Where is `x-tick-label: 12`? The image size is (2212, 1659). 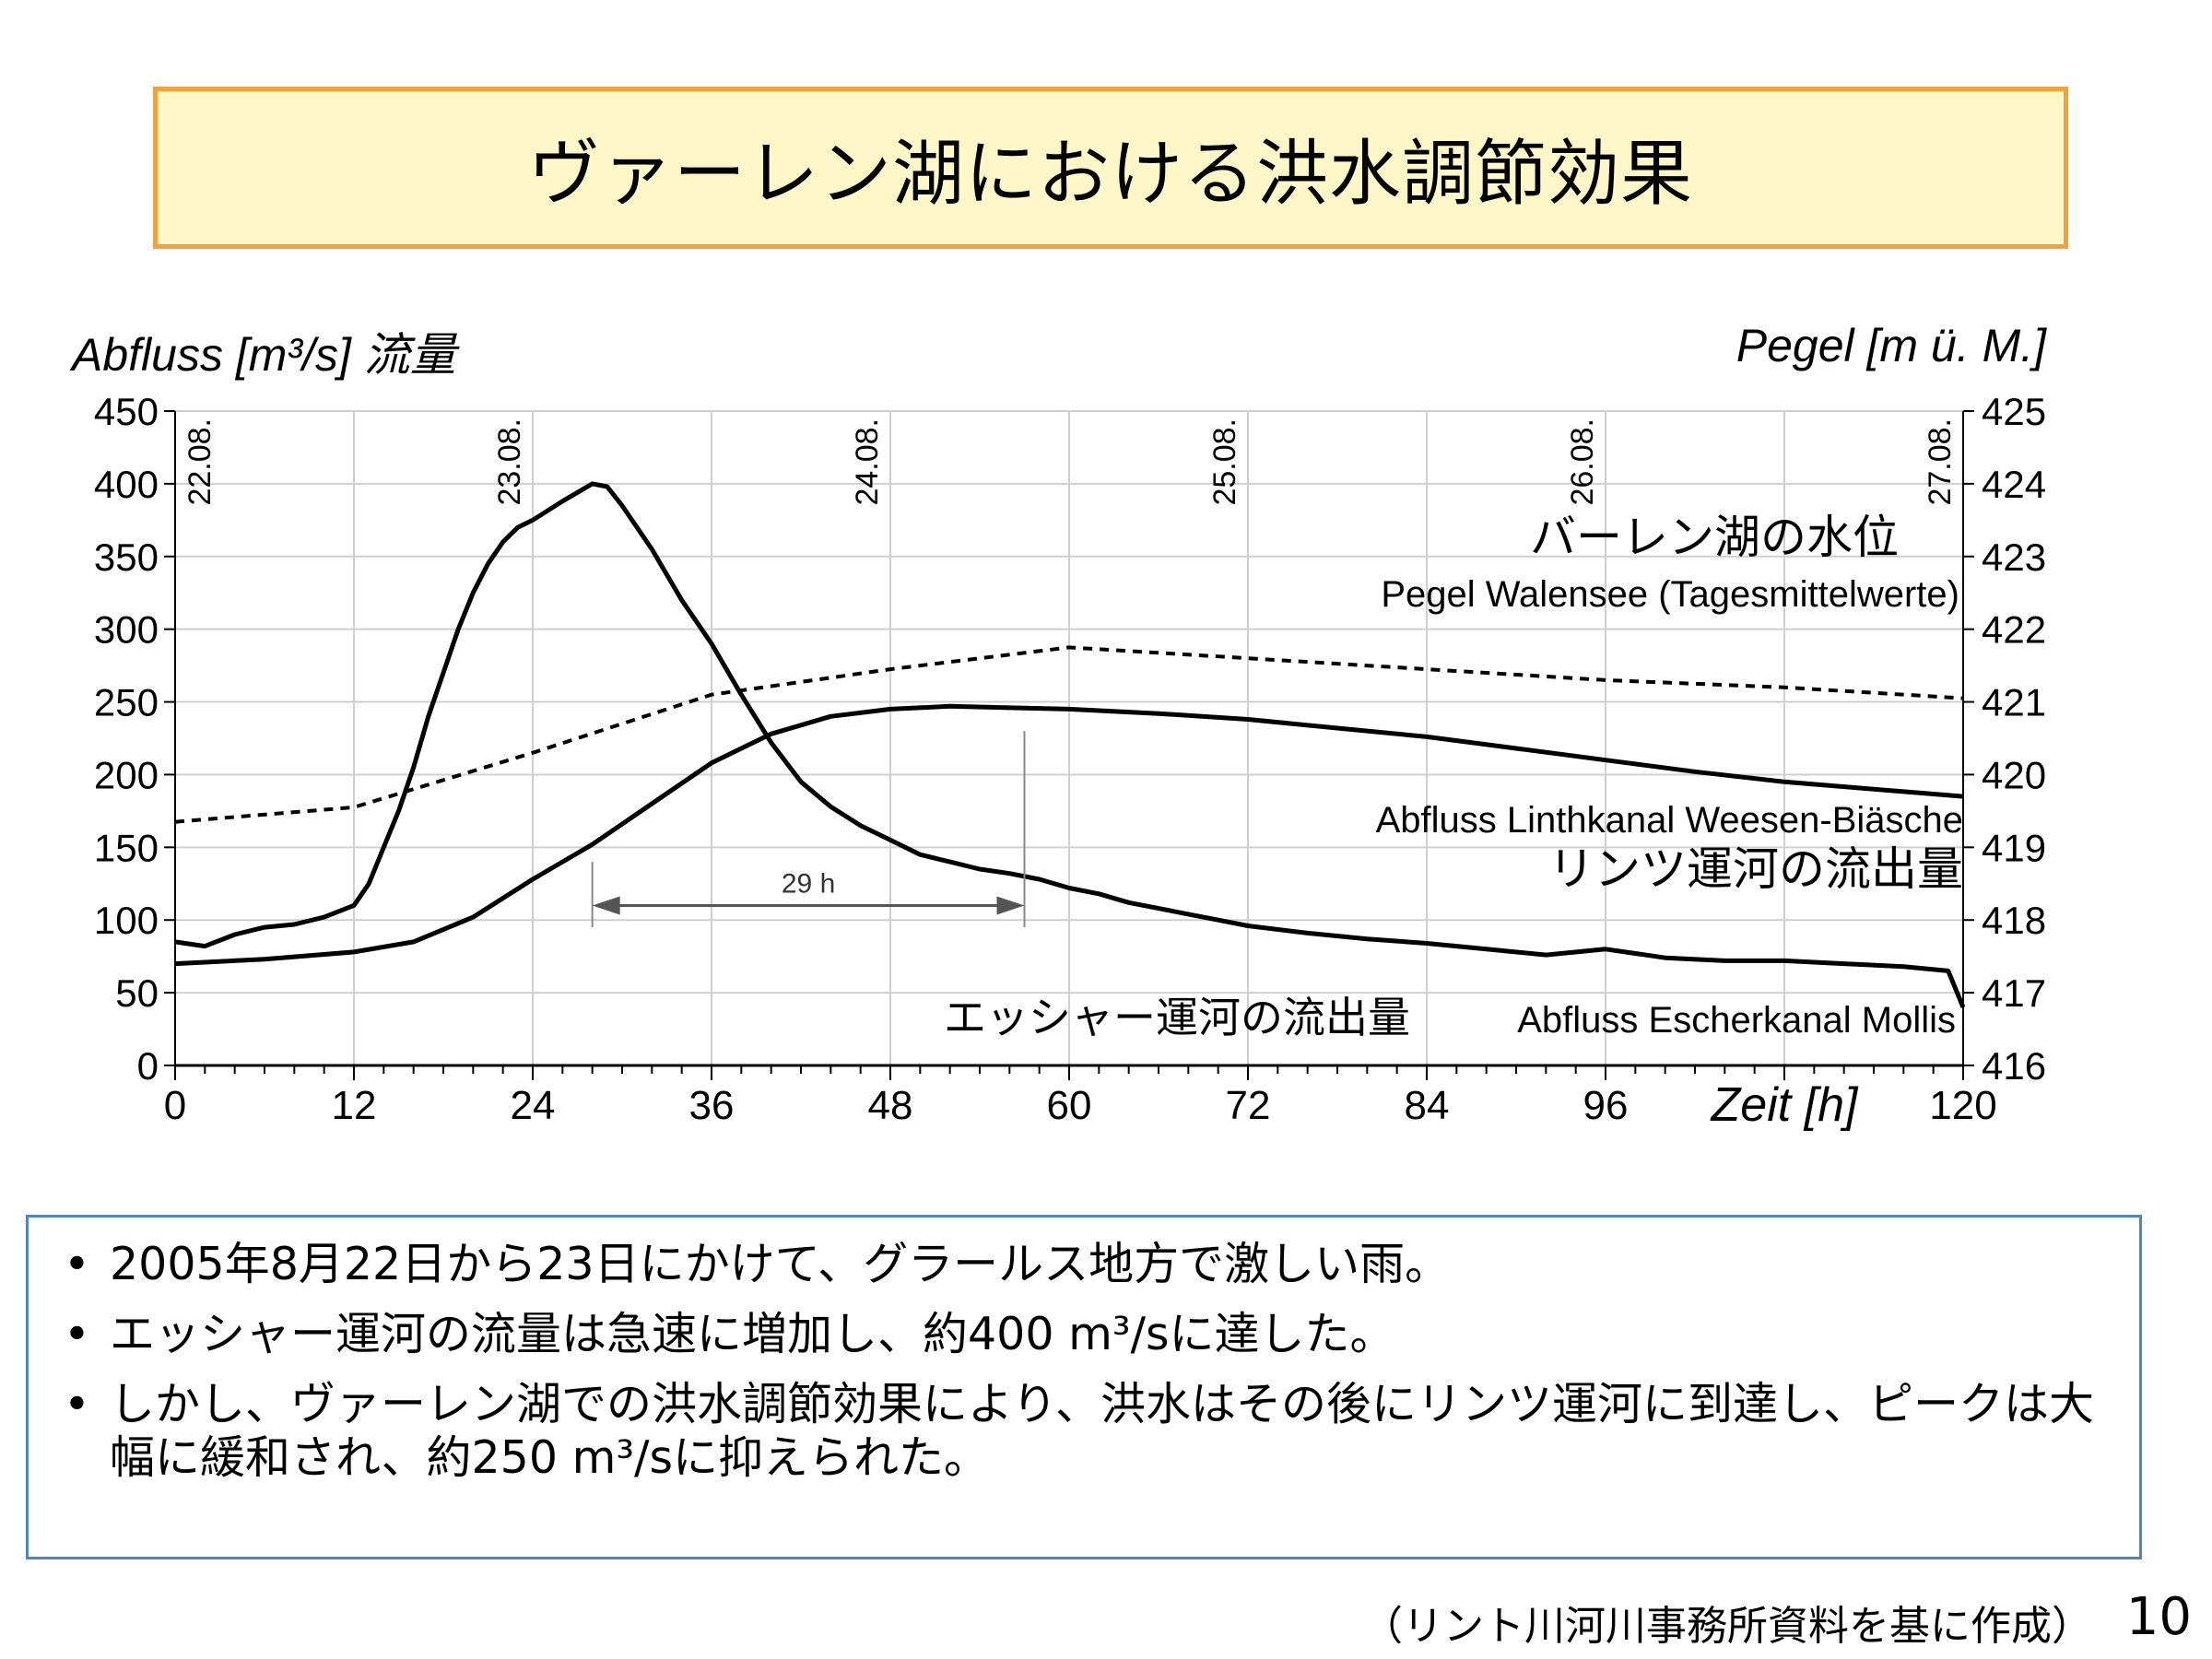 x-tick-label: 12 is located at coordinates (354, 1105).